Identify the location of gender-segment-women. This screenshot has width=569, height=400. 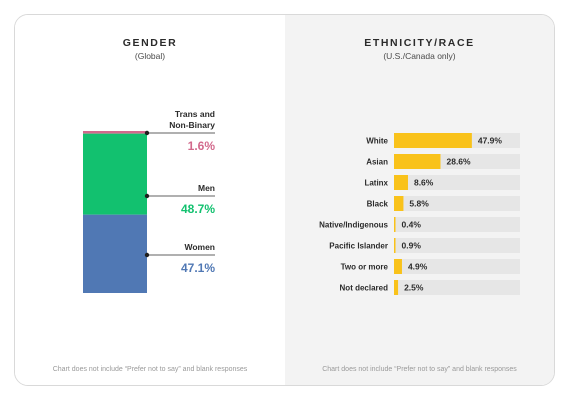
(115, 253).